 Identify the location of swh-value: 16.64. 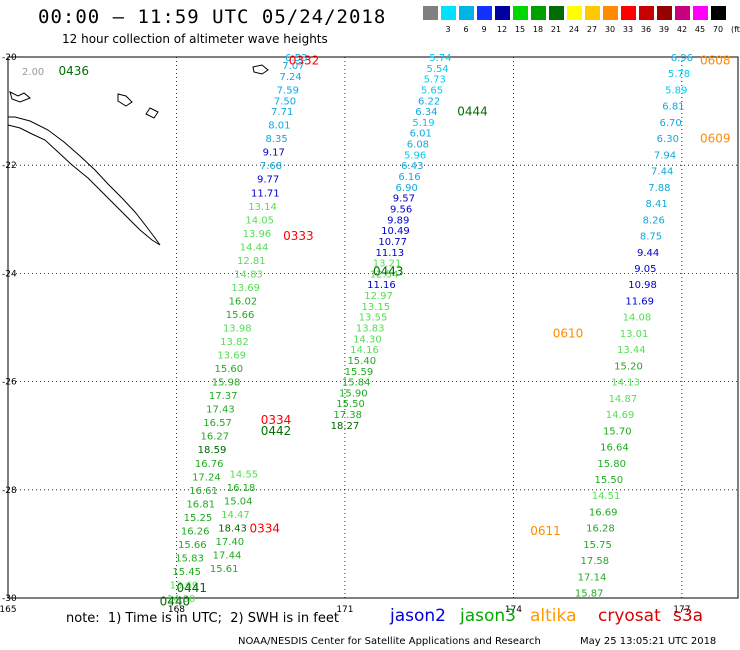
(614, 448).